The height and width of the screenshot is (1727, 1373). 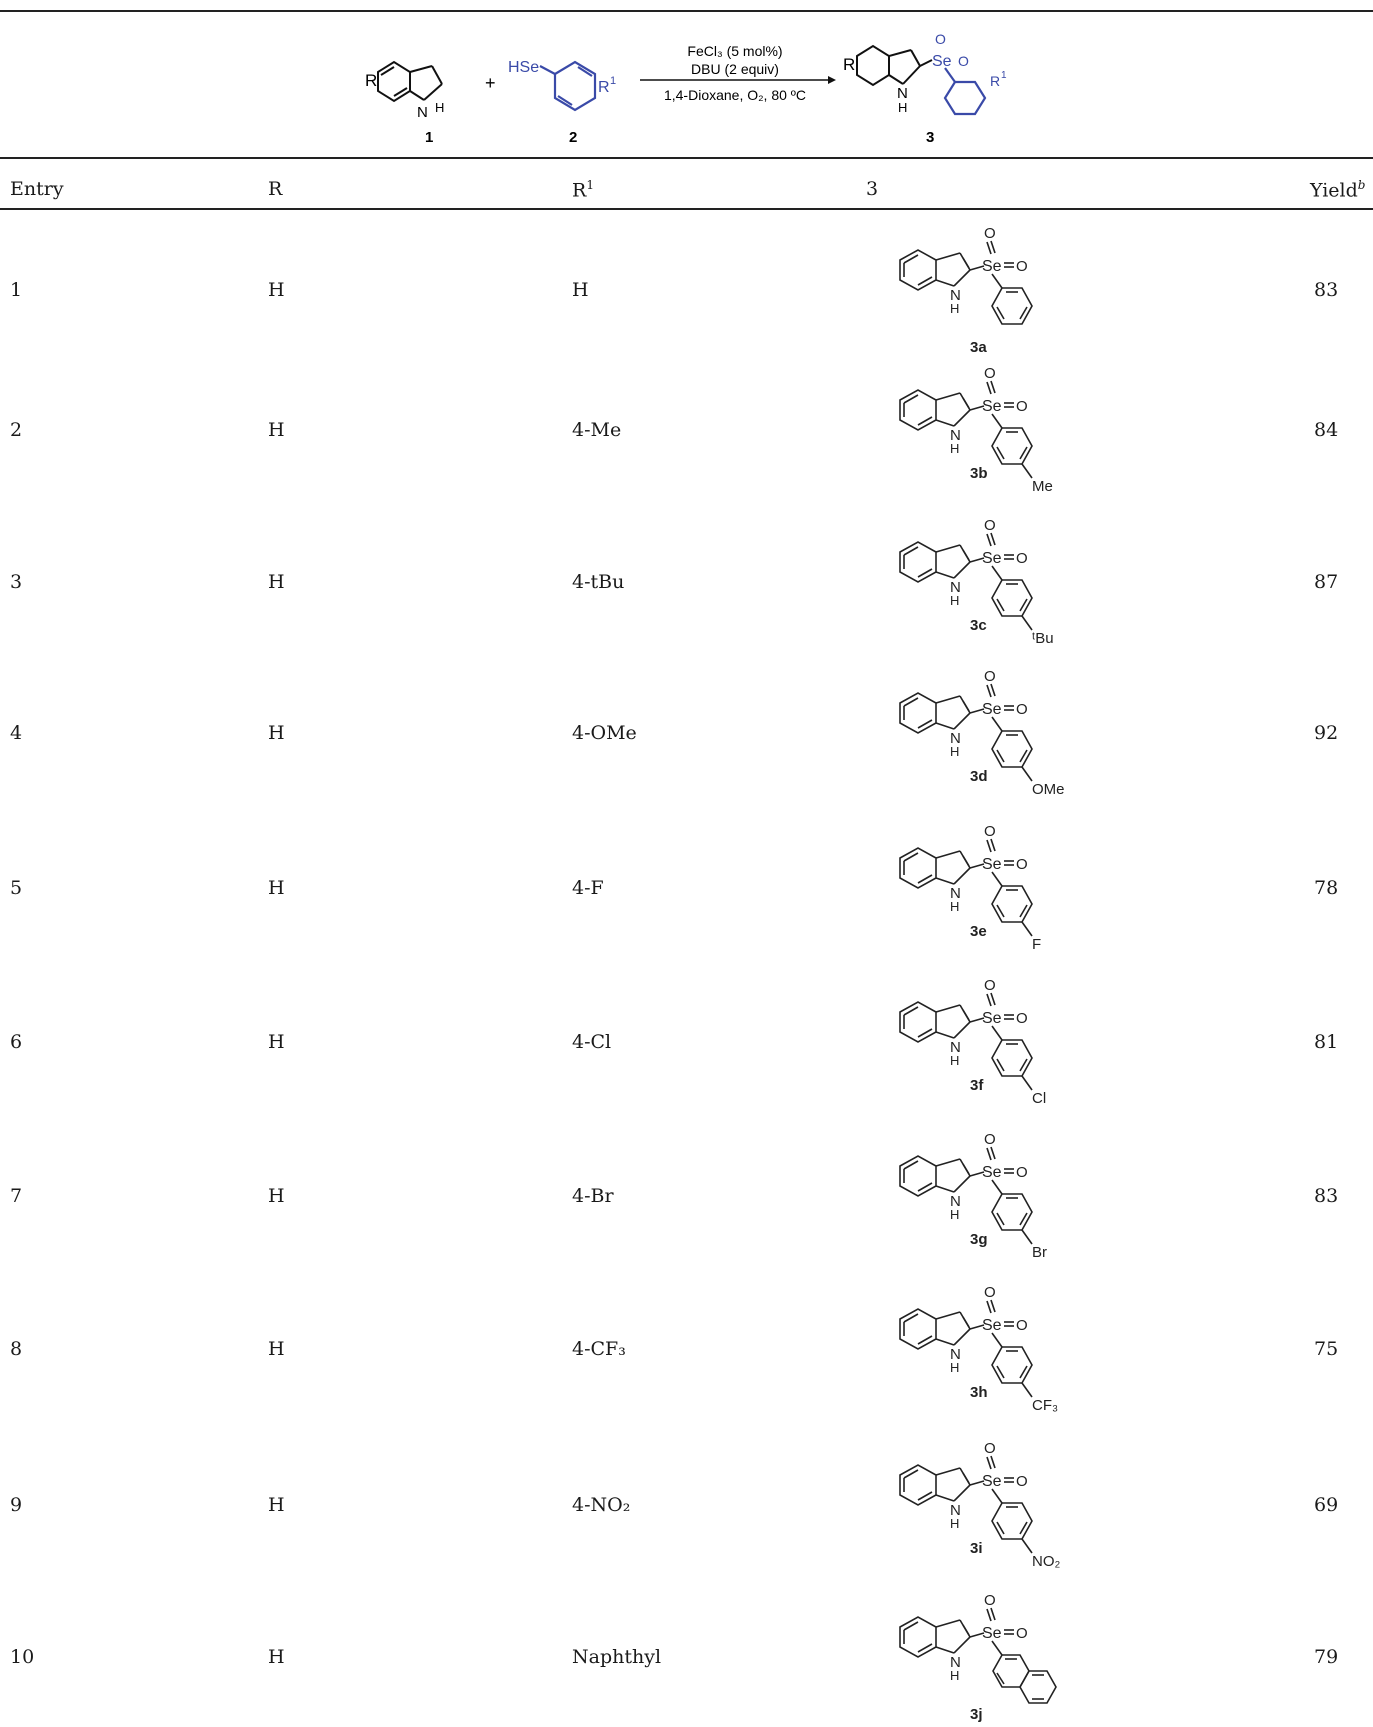 I want to click on cell-entry: 9, so click(x=16, y=1505).